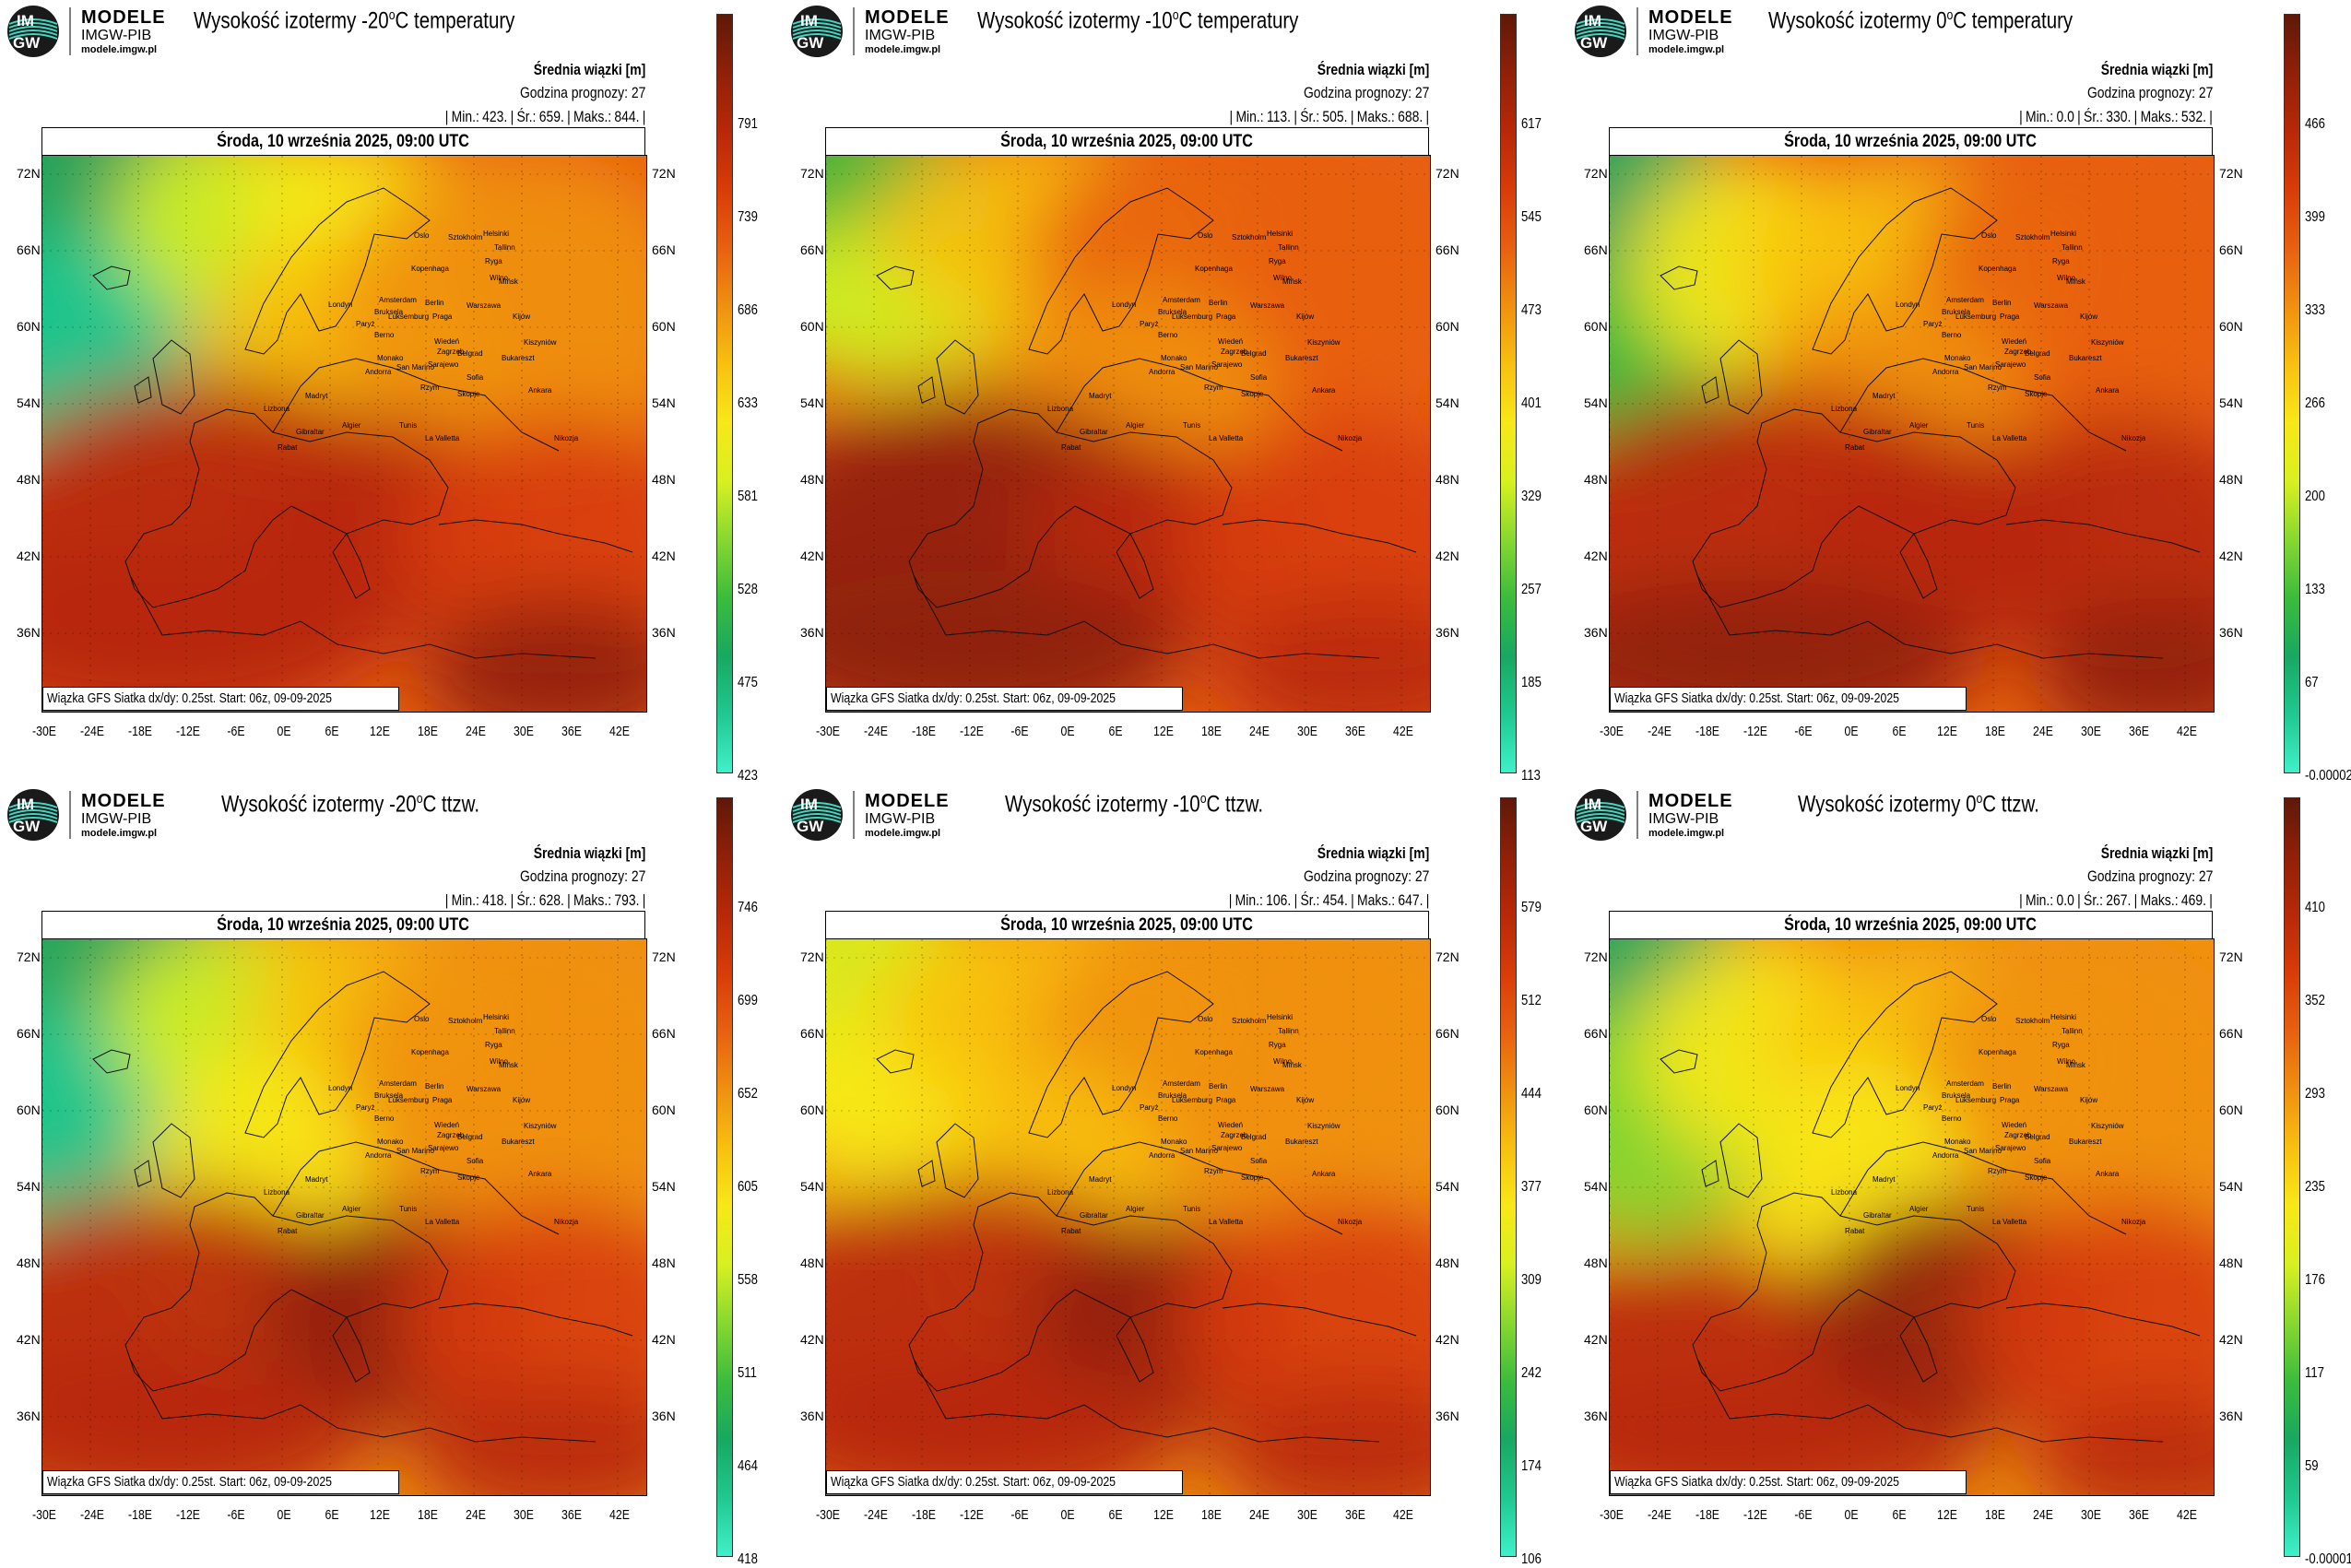  I want to click on colorbar, so click(725, 1177).